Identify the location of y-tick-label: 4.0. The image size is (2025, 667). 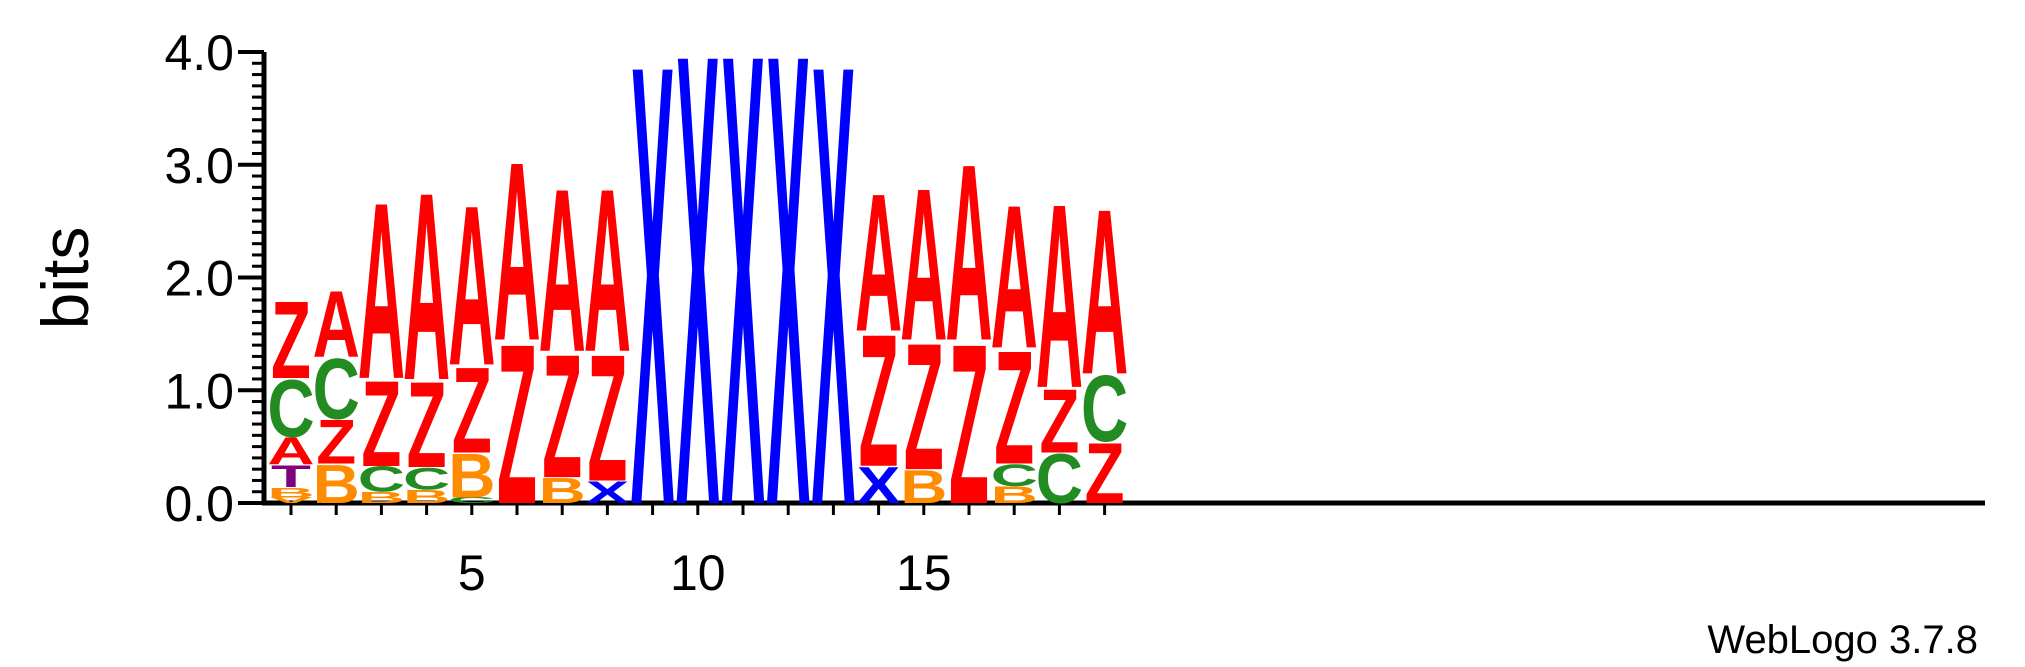
(199, 53).